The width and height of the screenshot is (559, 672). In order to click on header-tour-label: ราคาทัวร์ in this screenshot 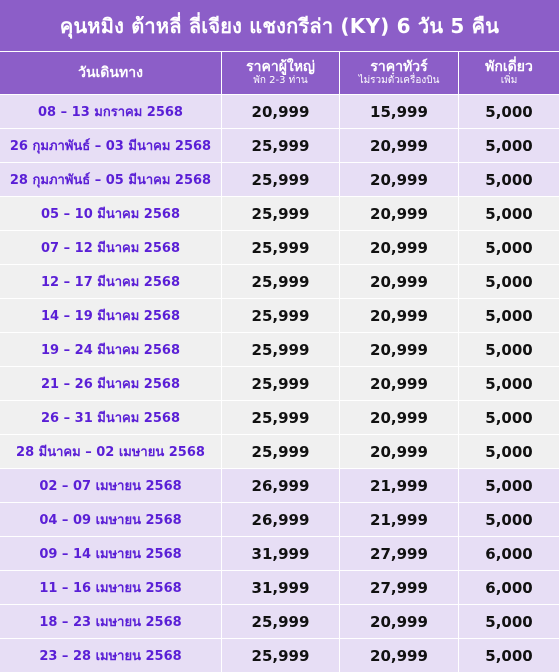, I will do `click(399, 67)`.